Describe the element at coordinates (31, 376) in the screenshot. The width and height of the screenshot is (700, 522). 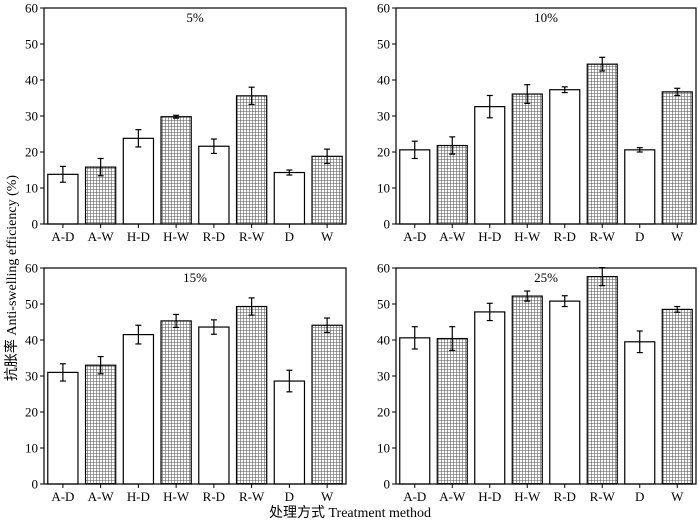
I see `y-tick-label: 30` at that location.